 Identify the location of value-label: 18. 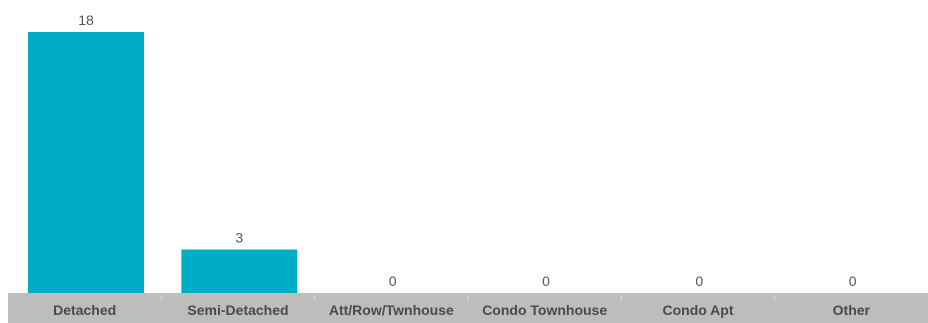
(86, 20).